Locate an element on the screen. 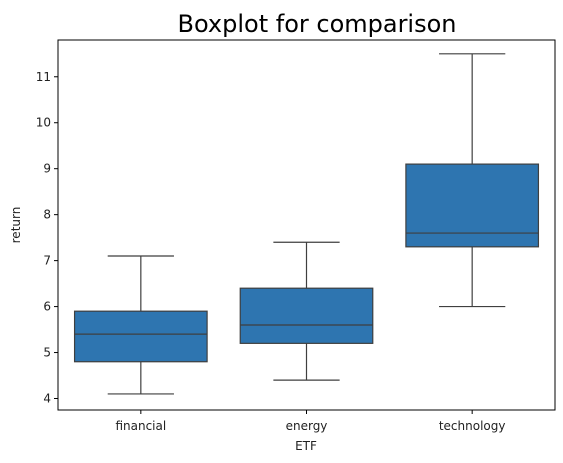 The image size is (563, 463). y-tick-label: 8 is located at coordinates (47, 215).